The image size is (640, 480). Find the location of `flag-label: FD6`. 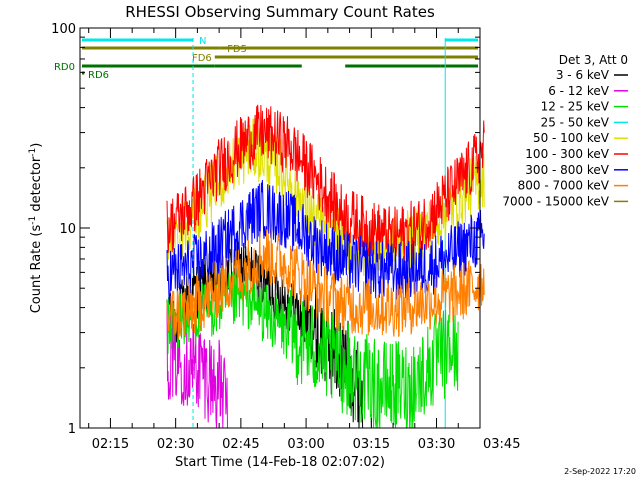

flag-label: FD6 is located at coordinates (202, 58).